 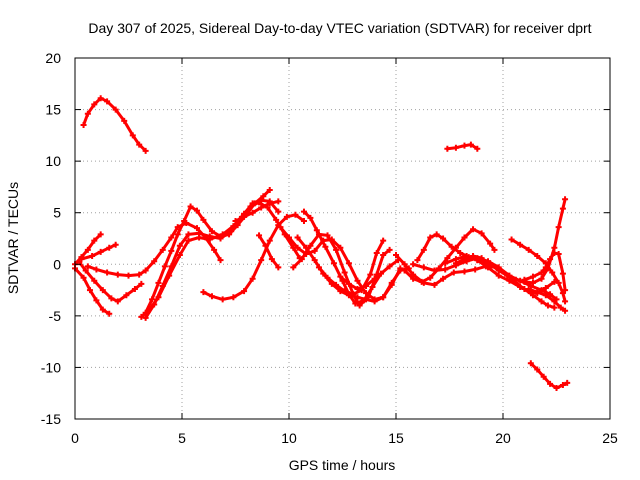 I want to click on y-tick-label: -5, so click(x=55, y=316).